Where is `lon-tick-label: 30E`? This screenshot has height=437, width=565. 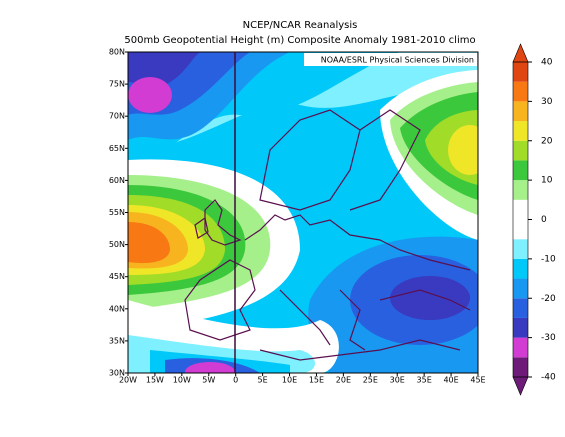 lon-tick-label: 30E is located at coordinates (397, 380).